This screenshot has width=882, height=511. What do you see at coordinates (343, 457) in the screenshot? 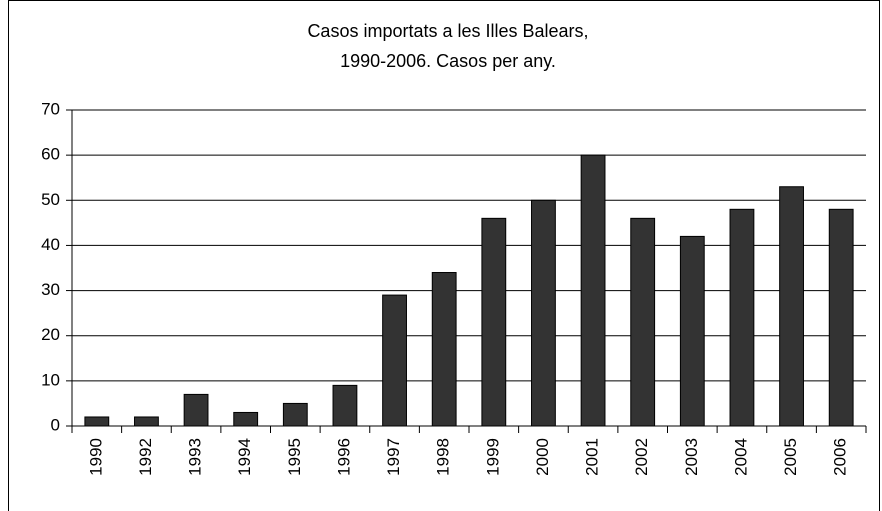
I see `x-tick-label: 1996` at bounding box center [343, 457].